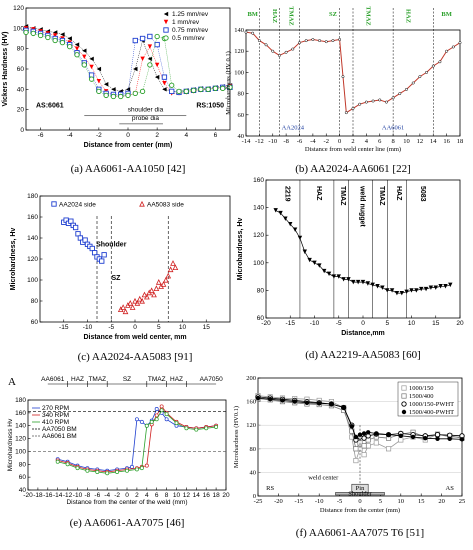 Image resolution: width=473 pixels, height=550 pixels. I want to click on legend-box, so click(428, 399).